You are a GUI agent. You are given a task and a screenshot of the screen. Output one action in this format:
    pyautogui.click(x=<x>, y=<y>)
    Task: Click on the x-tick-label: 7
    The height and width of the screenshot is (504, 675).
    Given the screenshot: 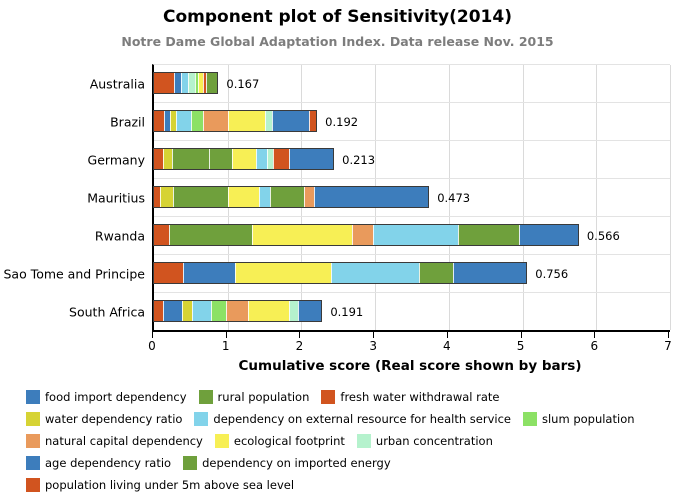 What is the action you would take?
    pyautogui.click(x=668, y=346)
    